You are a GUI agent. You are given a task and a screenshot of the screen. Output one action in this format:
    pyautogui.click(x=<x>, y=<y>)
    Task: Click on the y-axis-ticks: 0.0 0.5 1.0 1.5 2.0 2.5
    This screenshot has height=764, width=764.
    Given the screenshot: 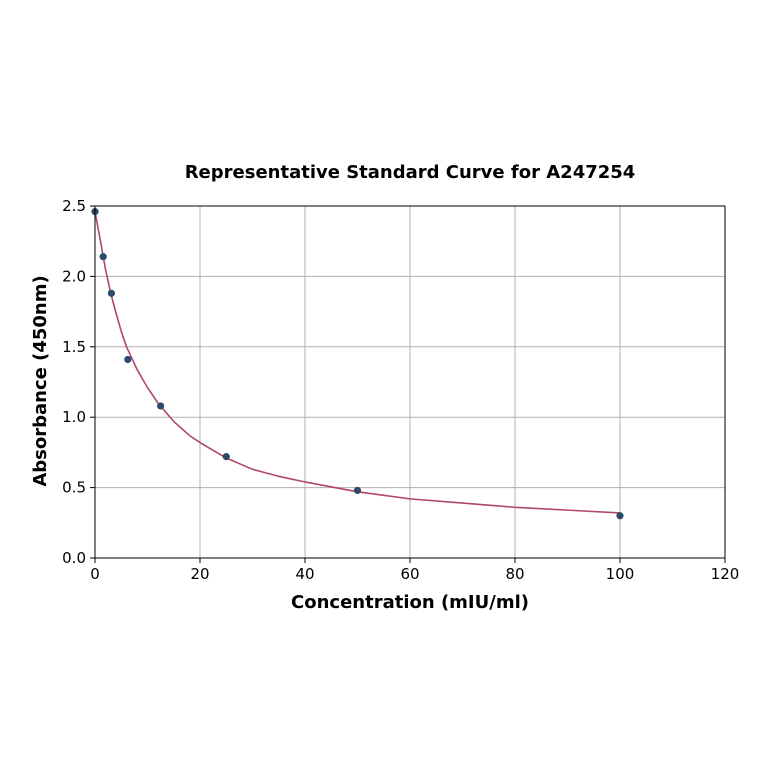 What is the action you would take?
    pyautogui.click(x=78, y=382)
    